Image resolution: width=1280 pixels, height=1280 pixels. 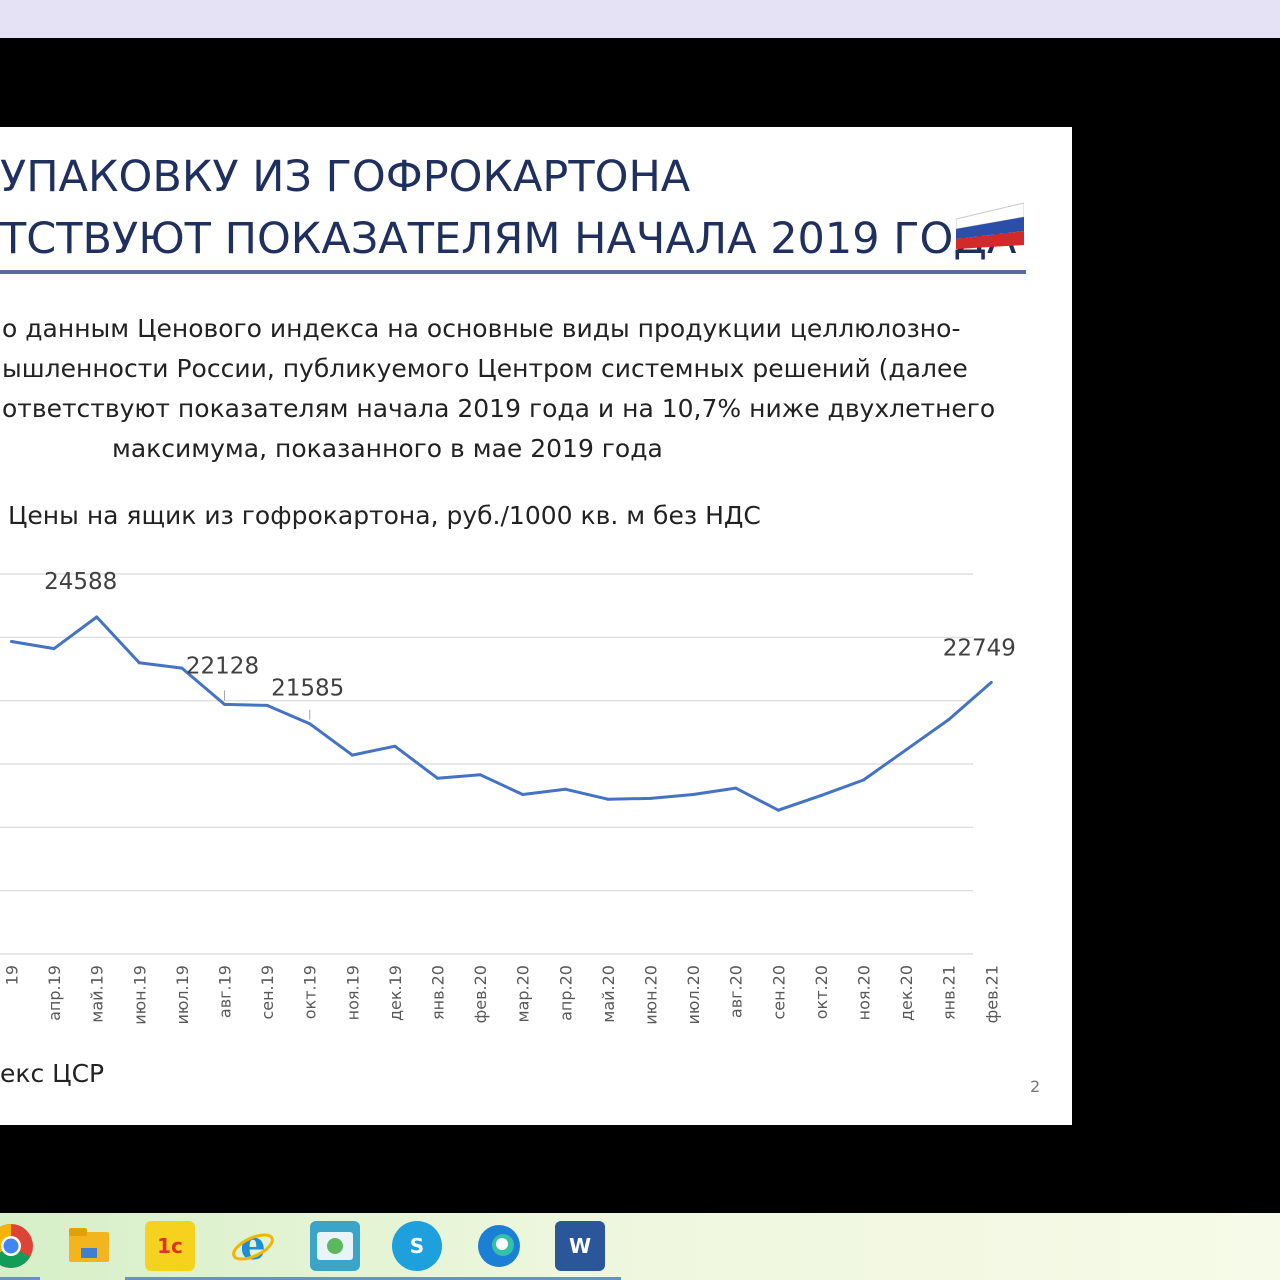 I want to click on image-viewer-icon, so click(x=335, y=1246).